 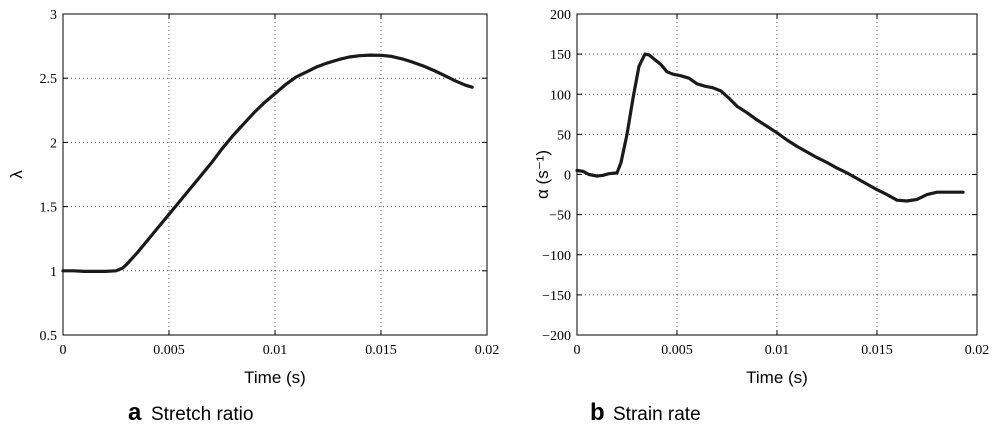 I want to click on panel-a-ytick-label: 0.5, so click(x=49, y=336).